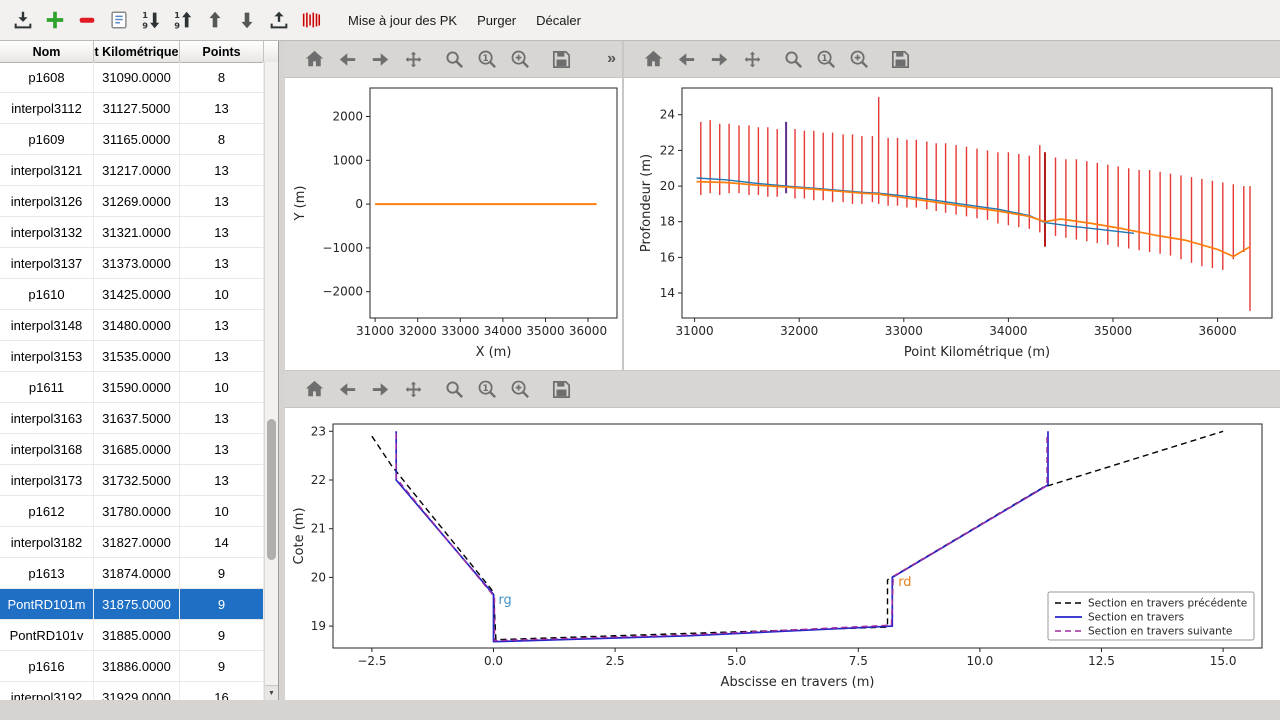 The width and height of the screenshot is (1280, 720). I want to click on column-header-points: Points, so click(222, 51).